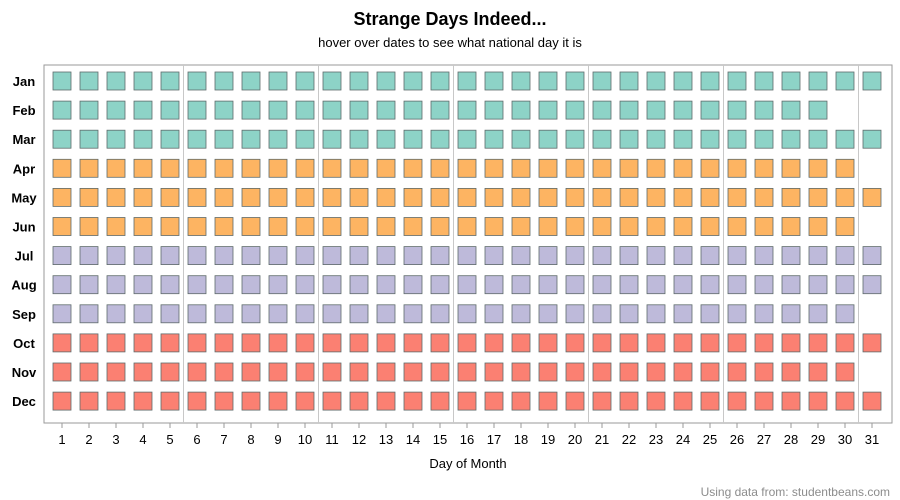  What do you see at coordinates (764, 343) in the screenshot?
I see `day-cell-oct-27: Oct 27` at bounding box center [764, 343].